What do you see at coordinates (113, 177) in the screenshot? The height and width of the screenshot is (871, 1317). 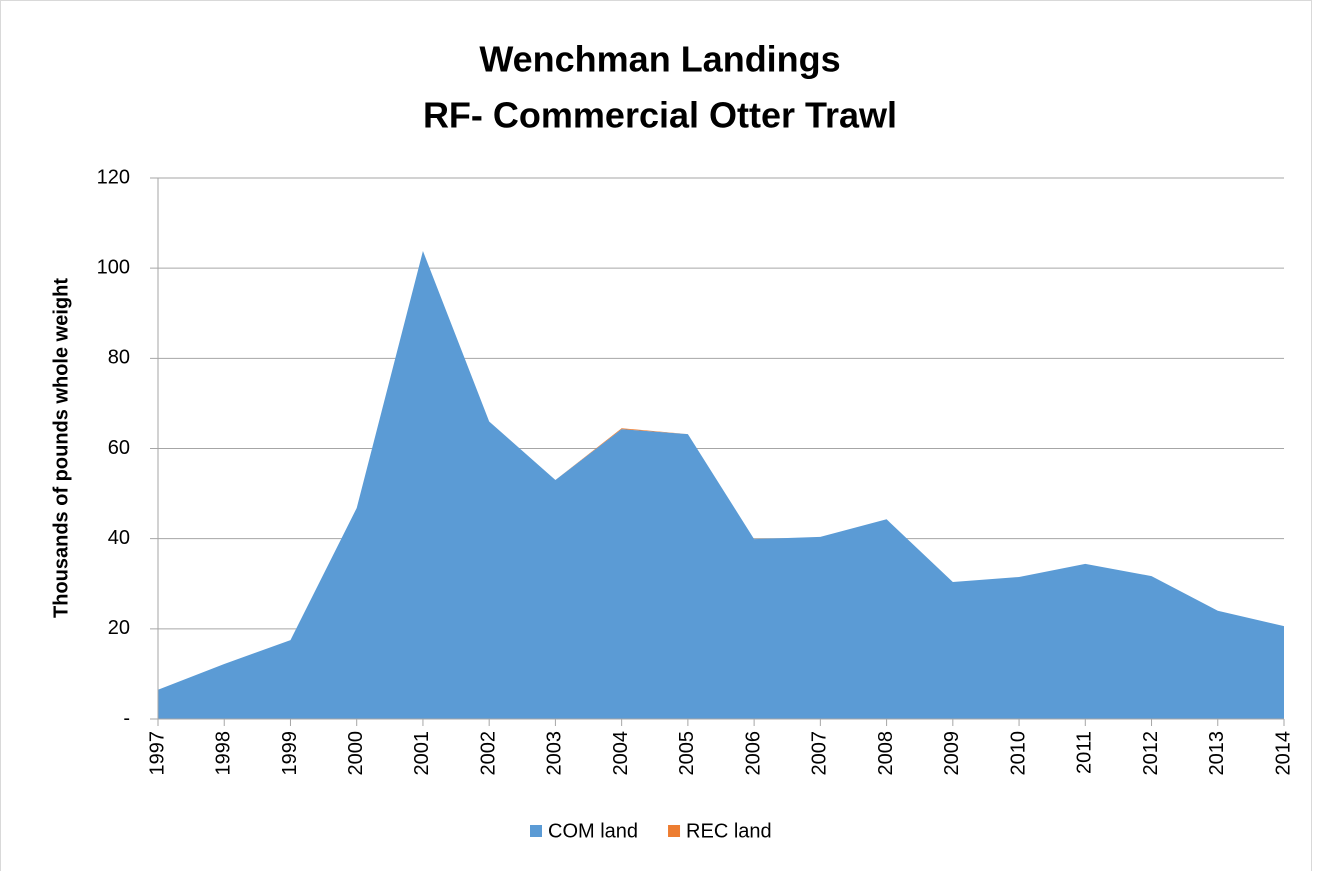 I see `y-tick-label: 120` at bounding box center [113, 177].